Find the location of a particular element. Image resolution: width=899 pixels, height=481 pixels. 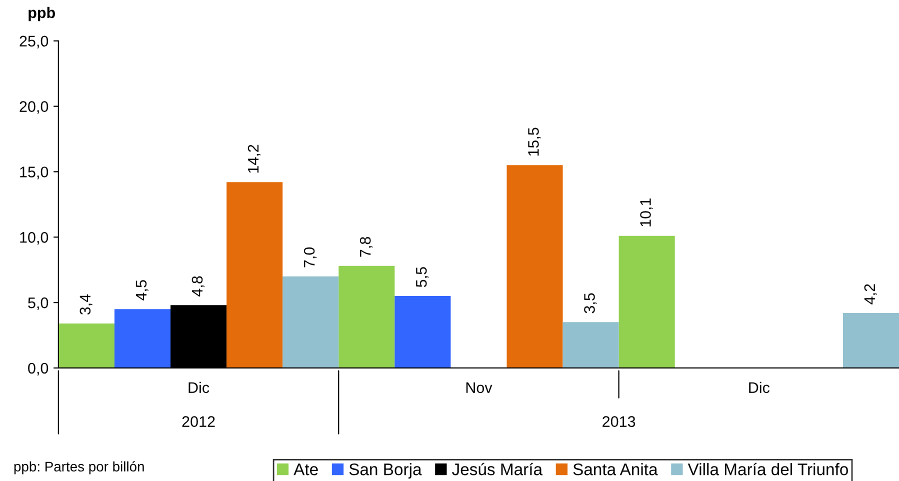

legend-label: Jesús María is located at coordinates (497, 469).